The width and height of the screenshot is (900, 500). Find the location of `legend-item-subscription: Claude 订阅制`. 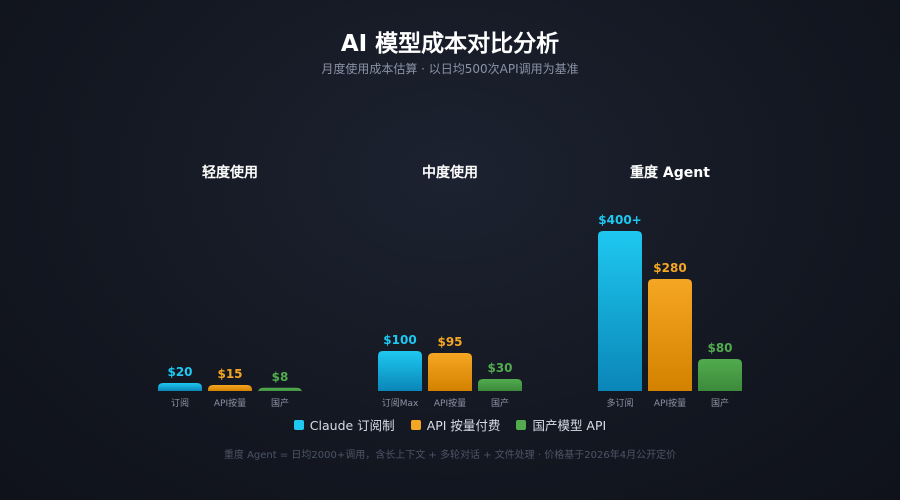

legend-item-subscription: Claude 订阅制 is located at coordinates (344, 424).